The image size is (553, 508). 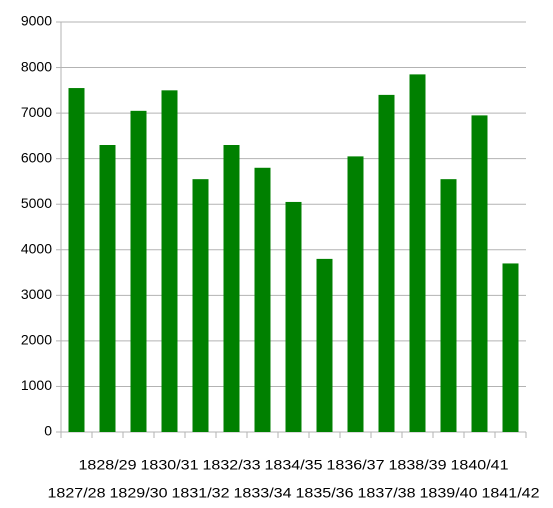 What do you see at coordinates (263, 493) in the screenshot?
I see `x-tick-label: 1833/34` at bounding box center [263, 493].